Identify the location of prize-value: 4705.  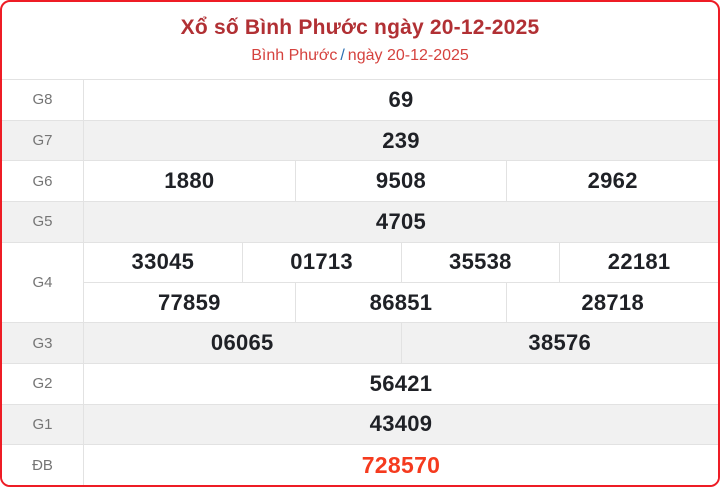
(401, 221).